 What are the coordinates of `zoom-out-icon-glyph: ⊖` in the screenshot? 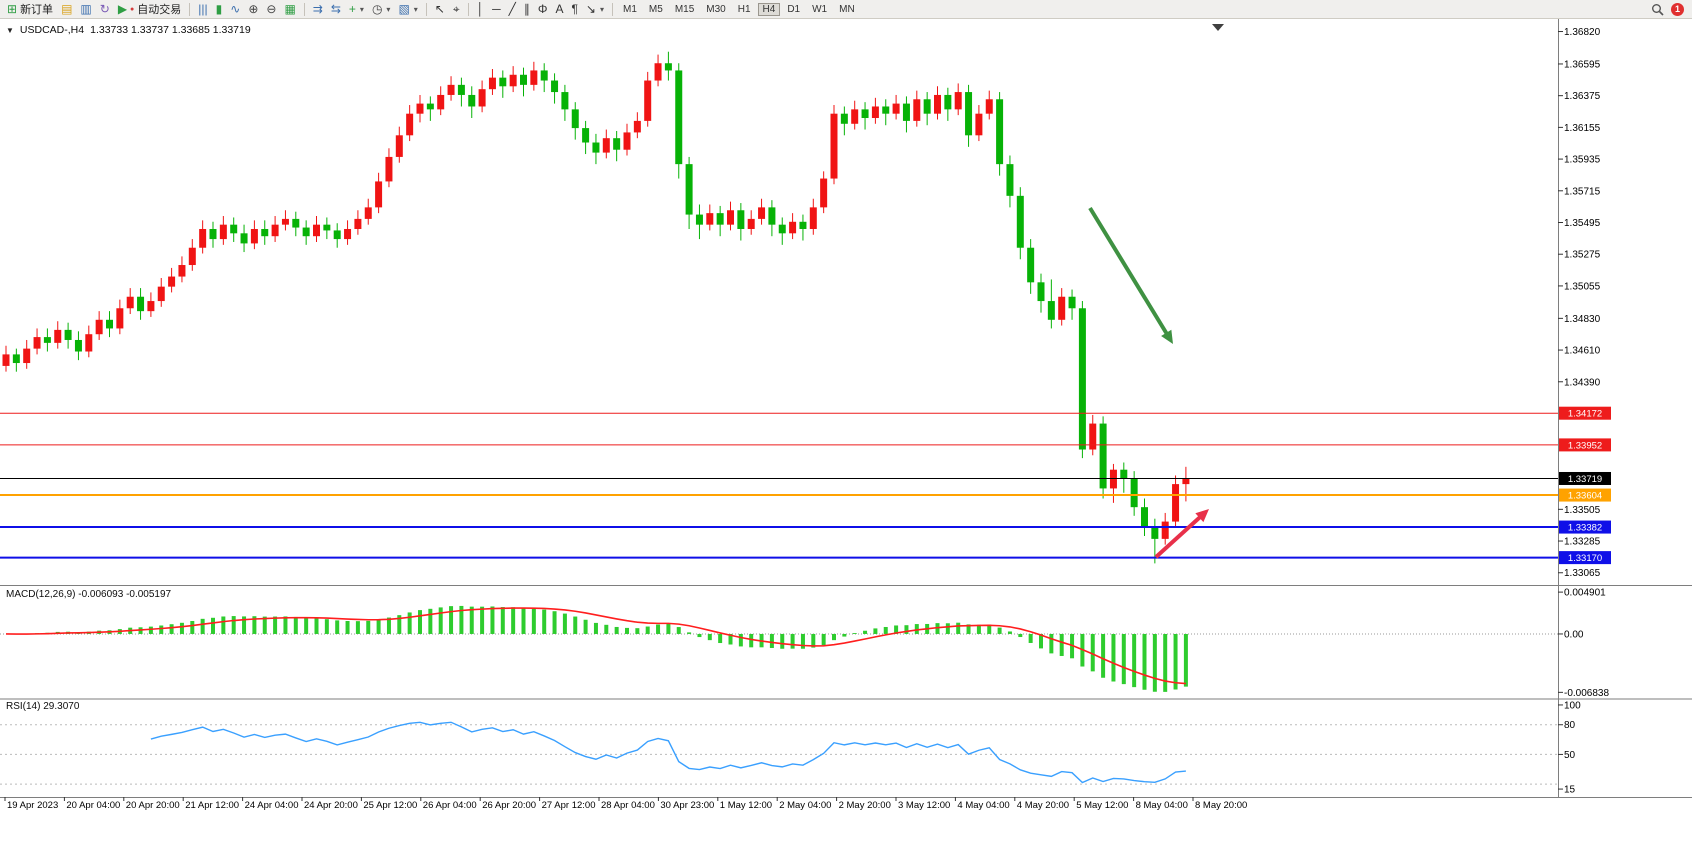 It's located at (271, 9).